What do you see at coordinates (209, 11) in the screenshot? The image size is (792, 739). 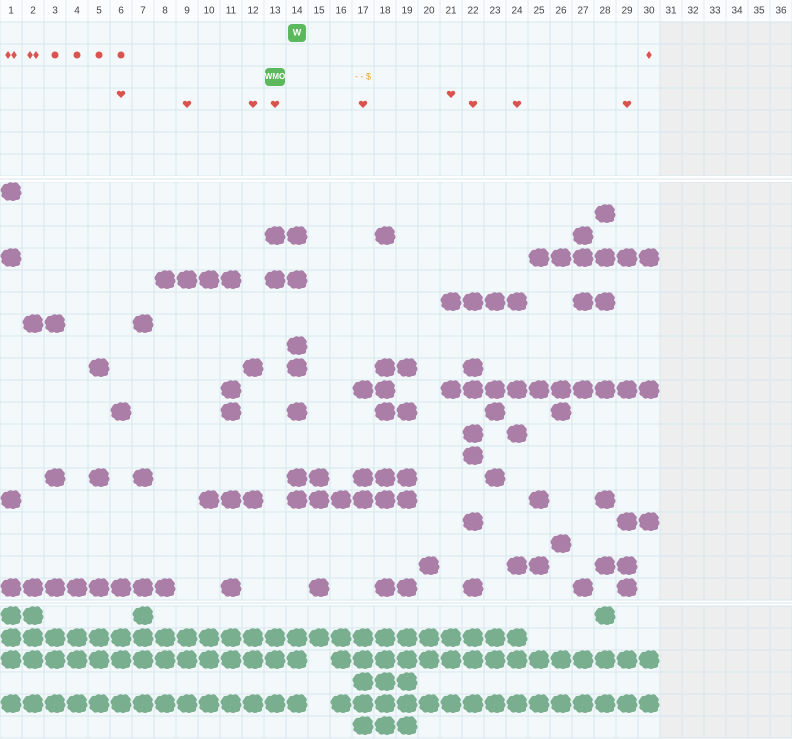 I see `column-number: 10` at bounding box center [209, 11].